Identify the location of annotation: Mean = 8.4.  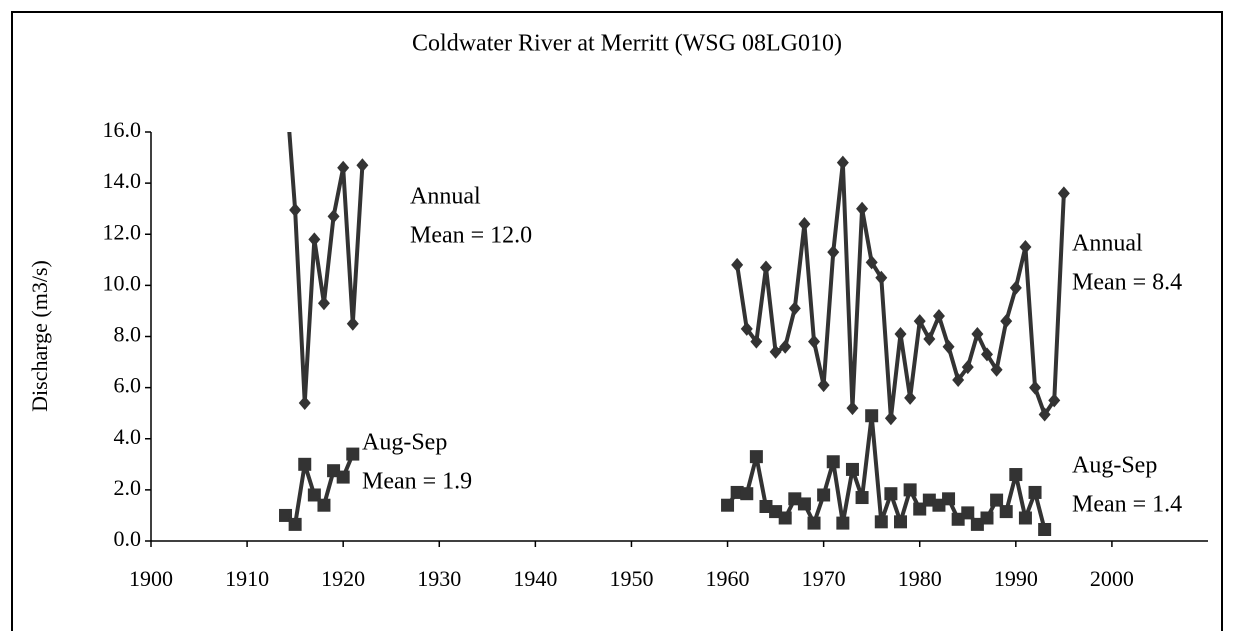
(1127, 283).